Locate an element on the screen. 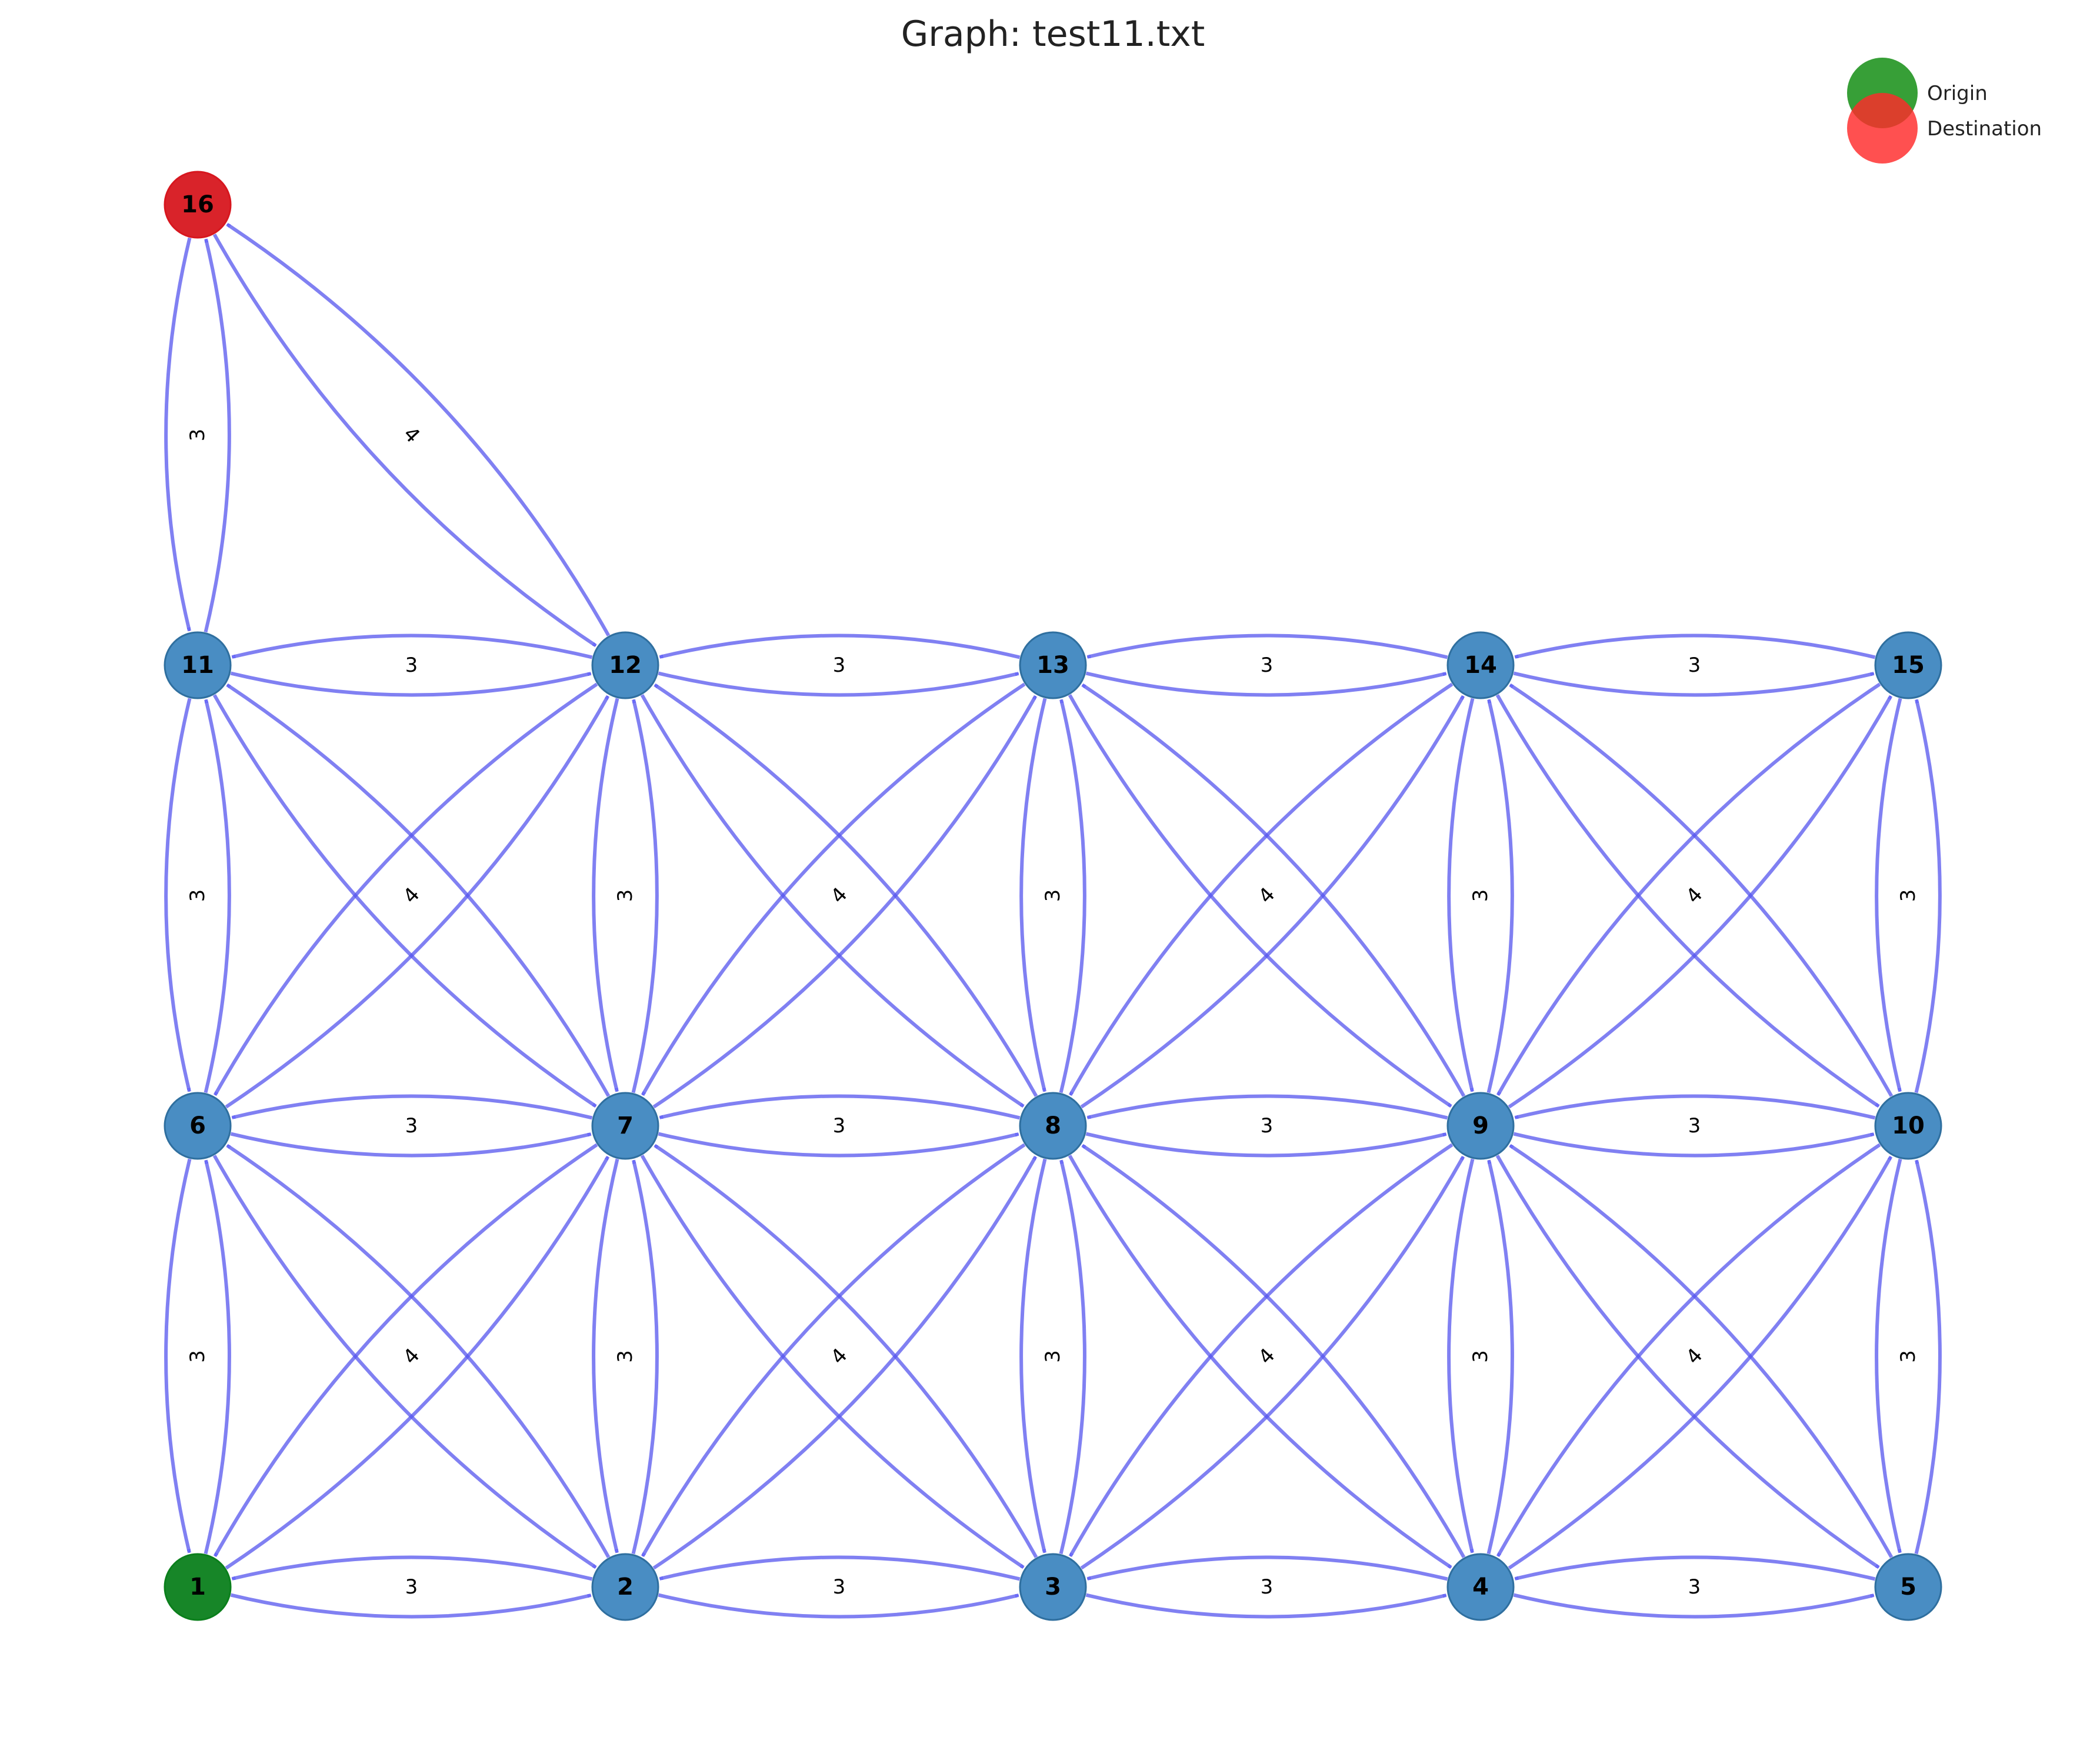  node-7-label: 7 is located at coordinates (625, 1125).